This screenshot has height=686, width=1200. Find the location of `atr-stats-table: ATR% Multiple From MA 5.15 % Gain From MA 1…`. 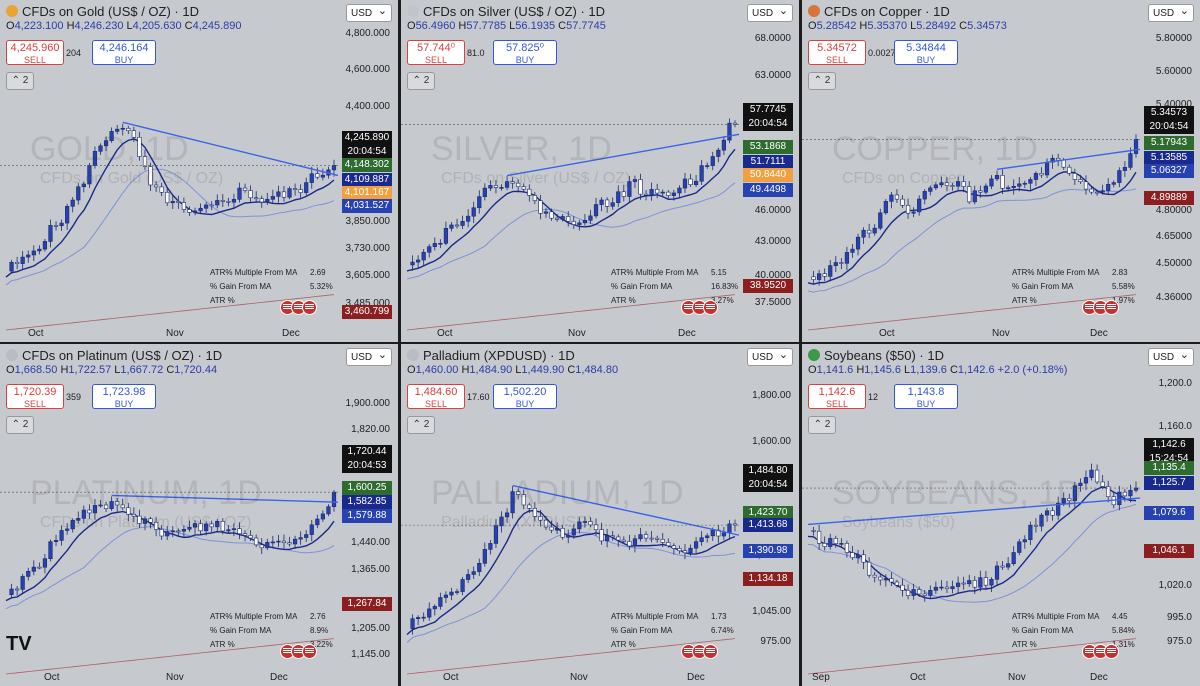

atr-stats-table: ATR% Multiple From MA 5.15 % Gain From MA 1… is located at coordinates (674, 289).